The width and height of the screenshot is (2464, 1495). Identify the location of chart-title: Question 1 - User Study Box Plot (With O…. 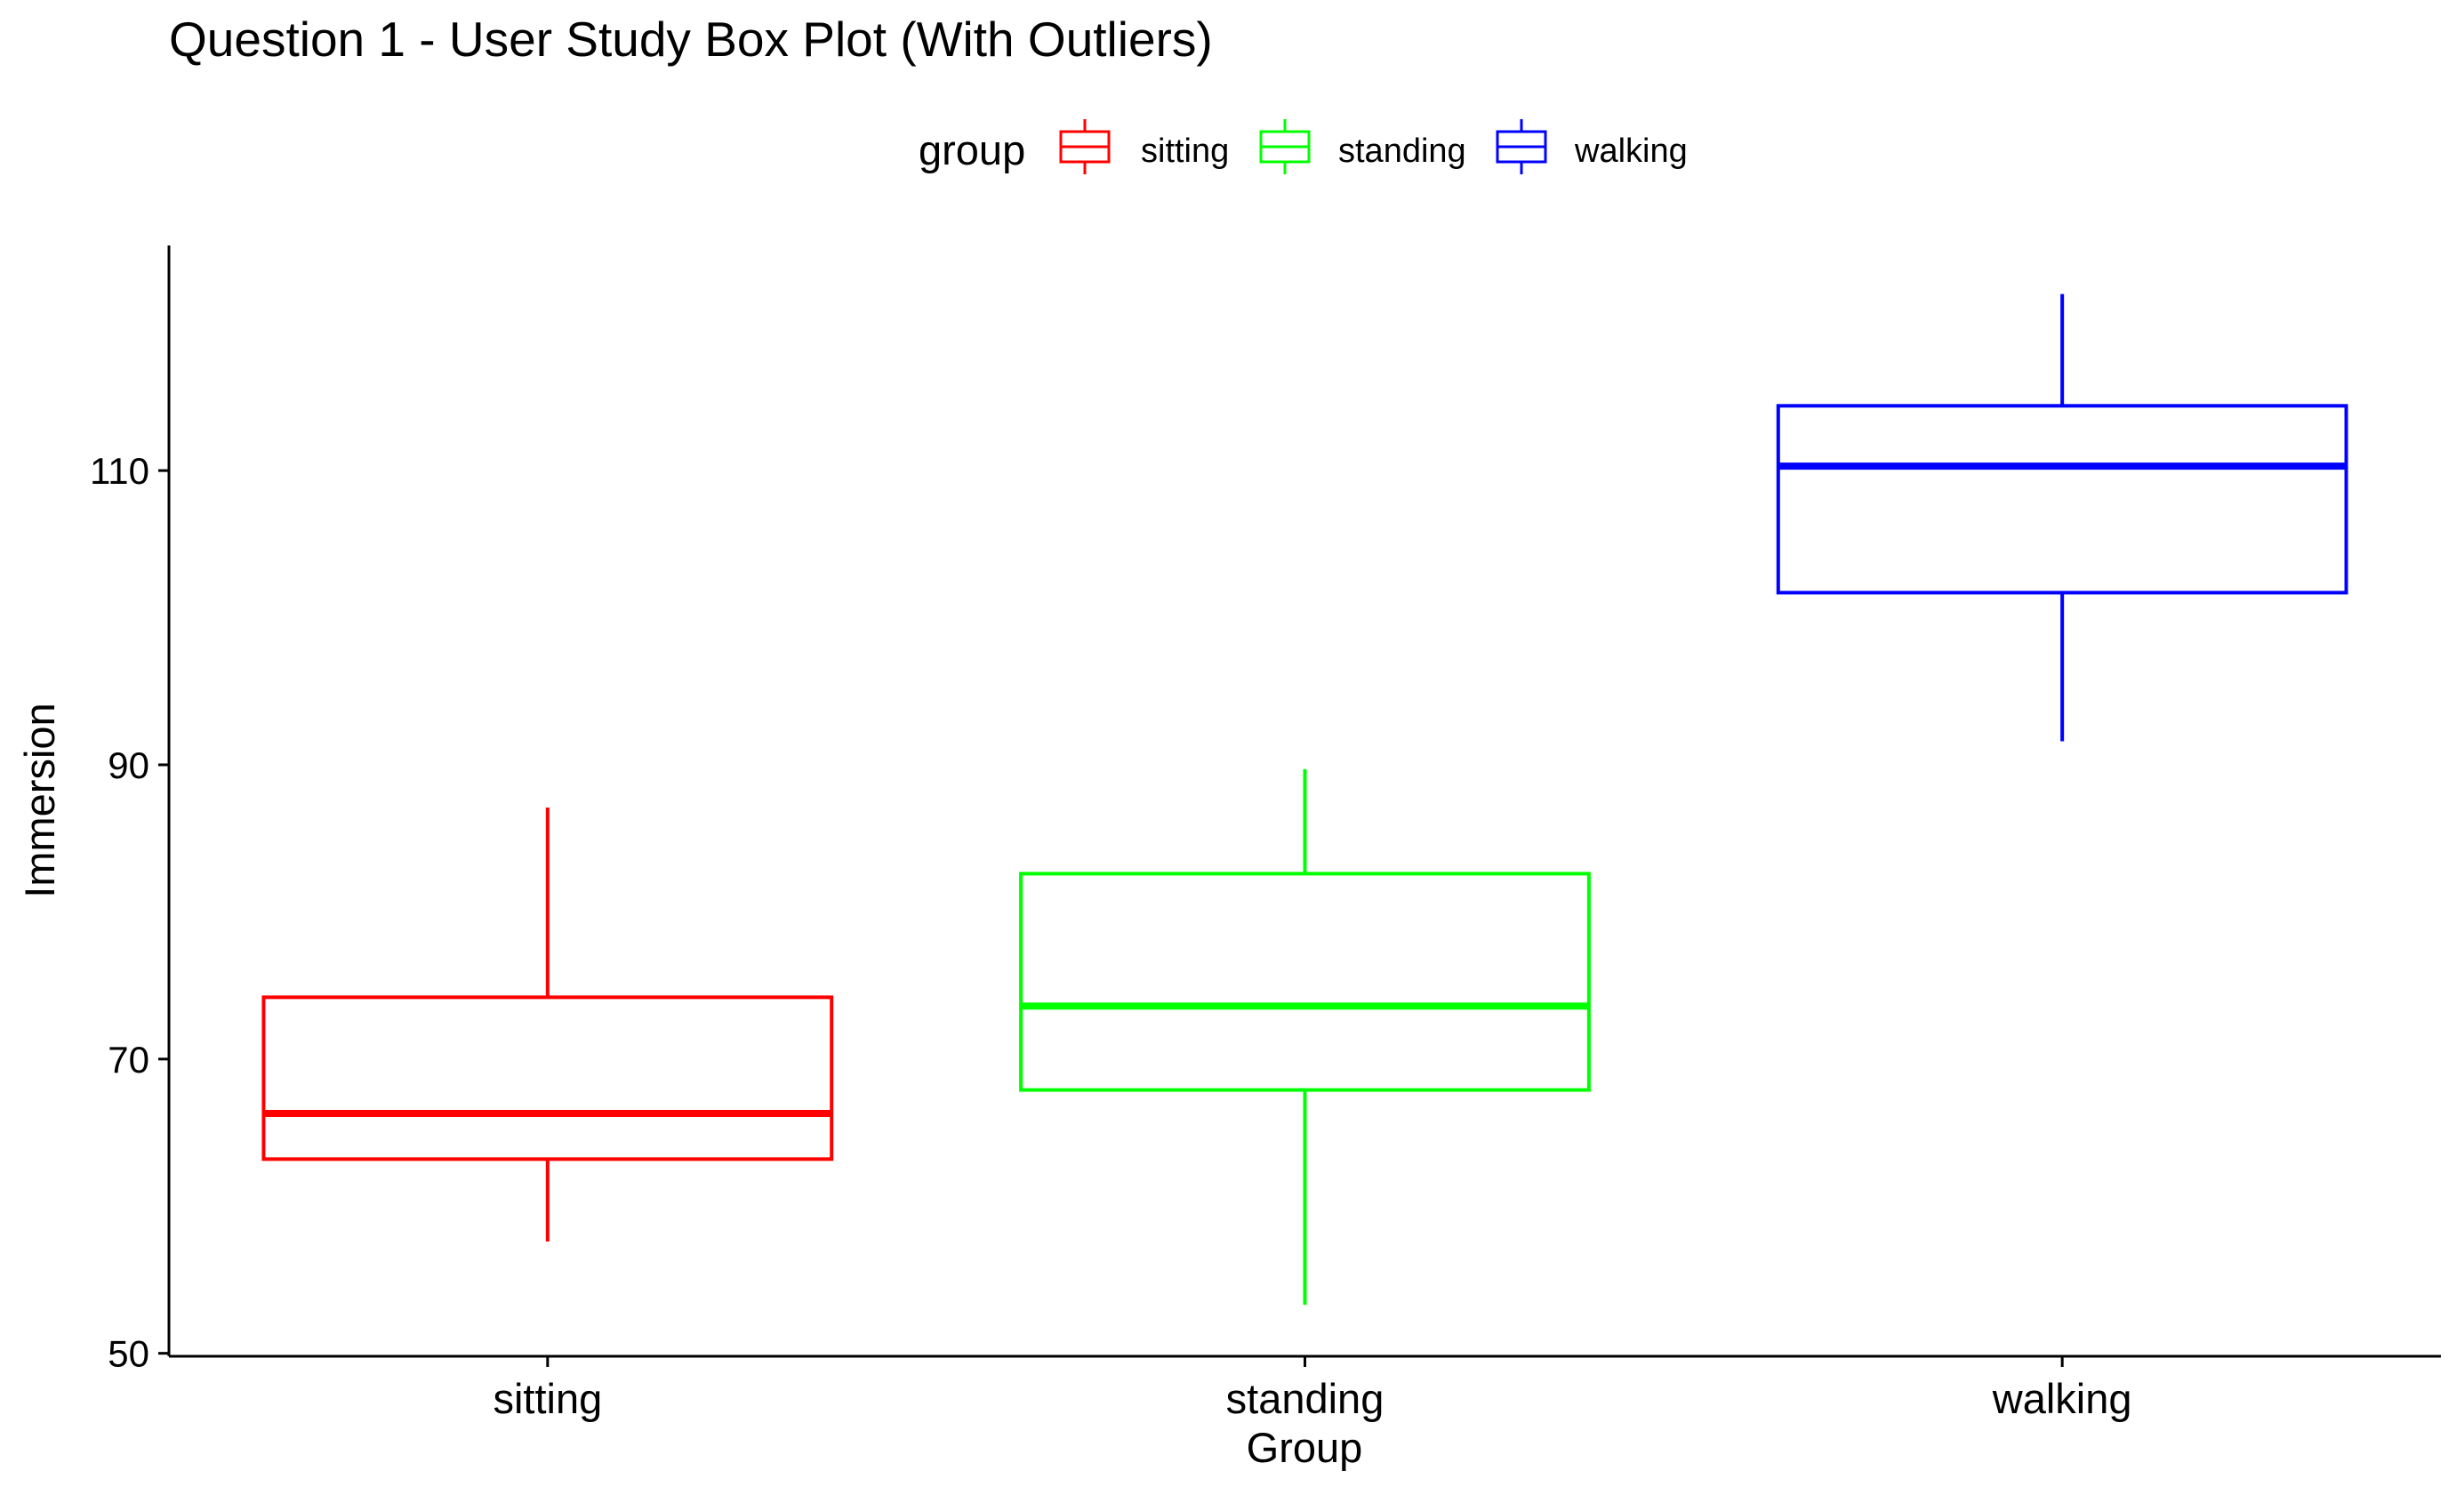
(691, 39).